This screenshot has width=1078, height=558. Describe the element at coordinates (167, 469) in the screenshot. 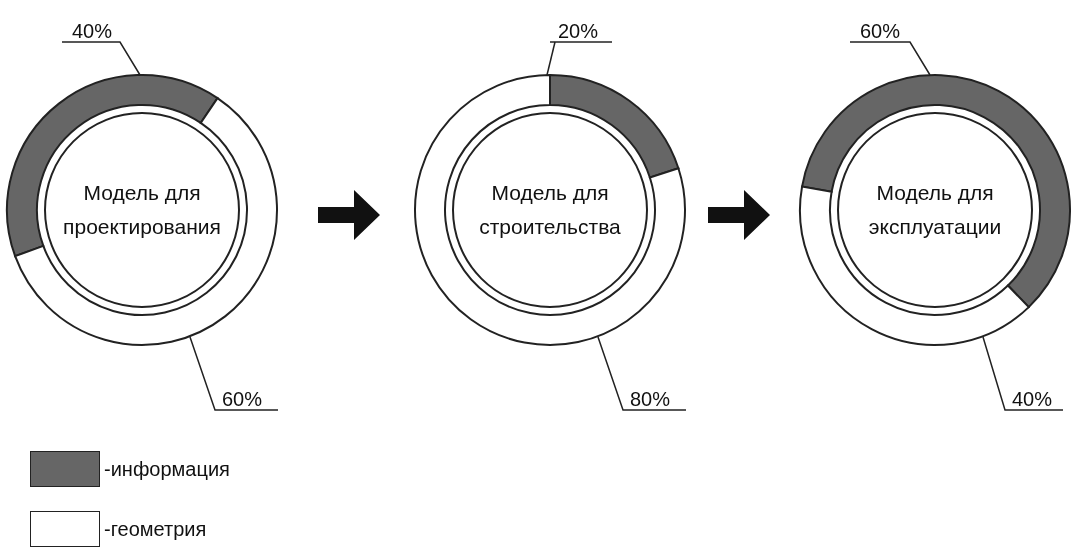

I see `legend-label: -информация` at that location.